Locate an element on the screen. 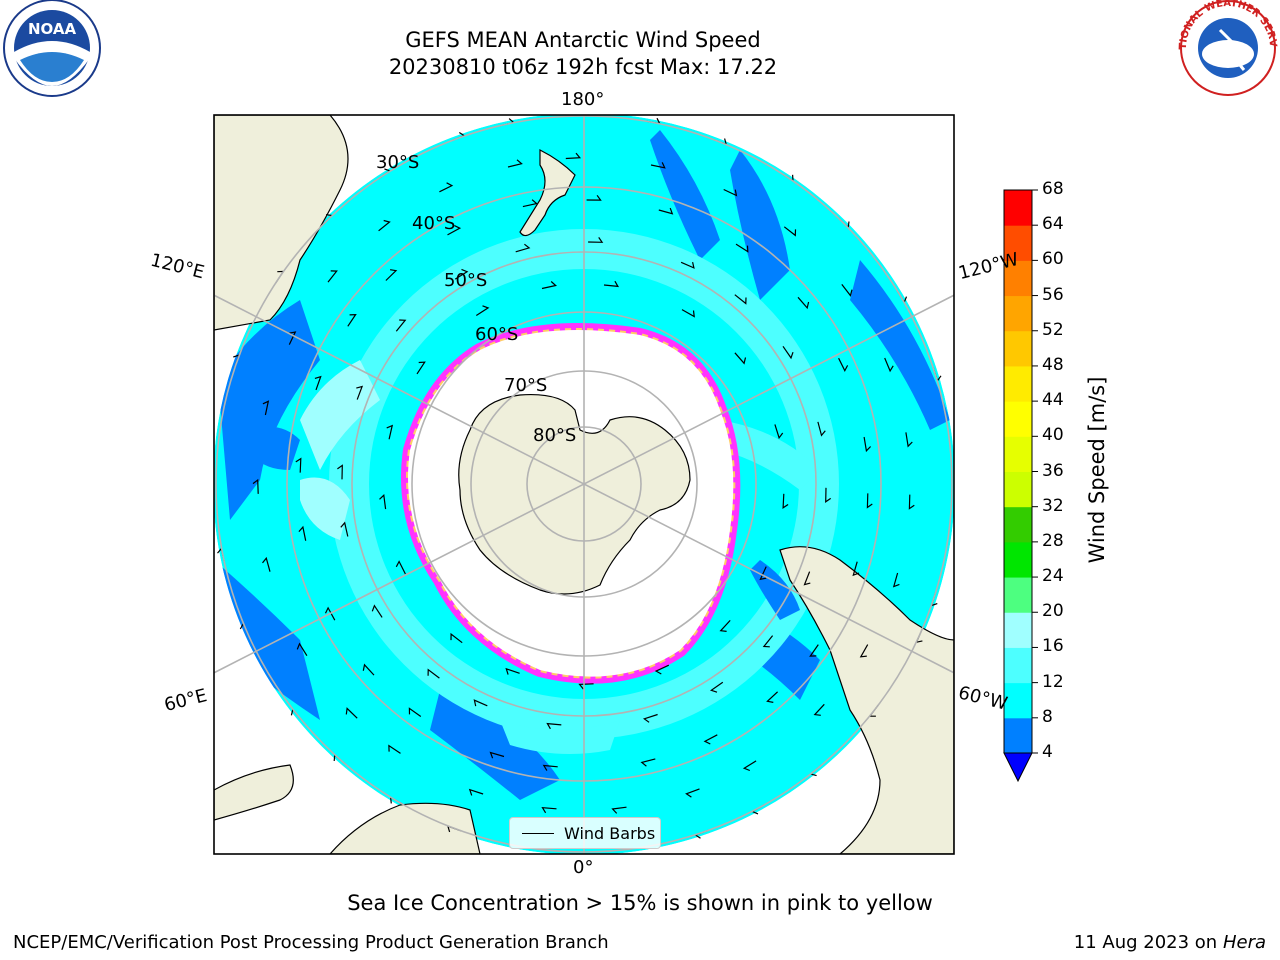  national-weather-service-logo: NATIONAL WEATHER SERVICE is located at coordinates (639, 48).